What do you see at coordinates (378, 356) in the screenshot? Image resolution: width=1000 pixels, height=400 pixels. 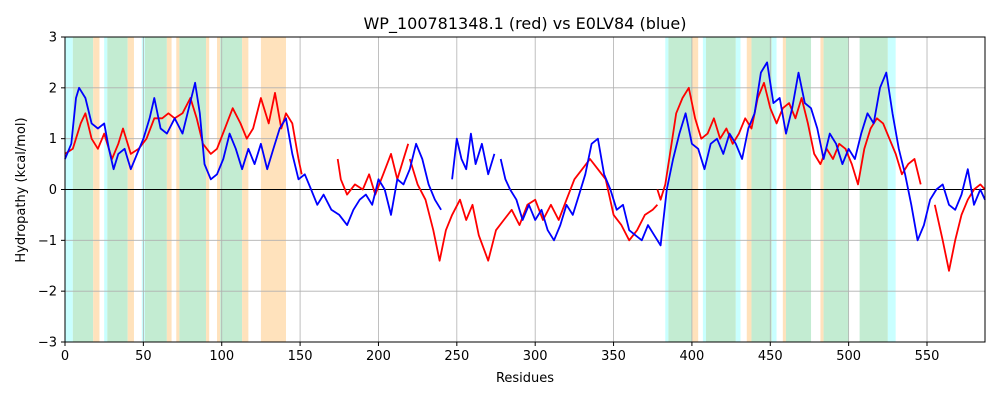 I see `x-tick-label: 200` at bounding box center [378, 356].